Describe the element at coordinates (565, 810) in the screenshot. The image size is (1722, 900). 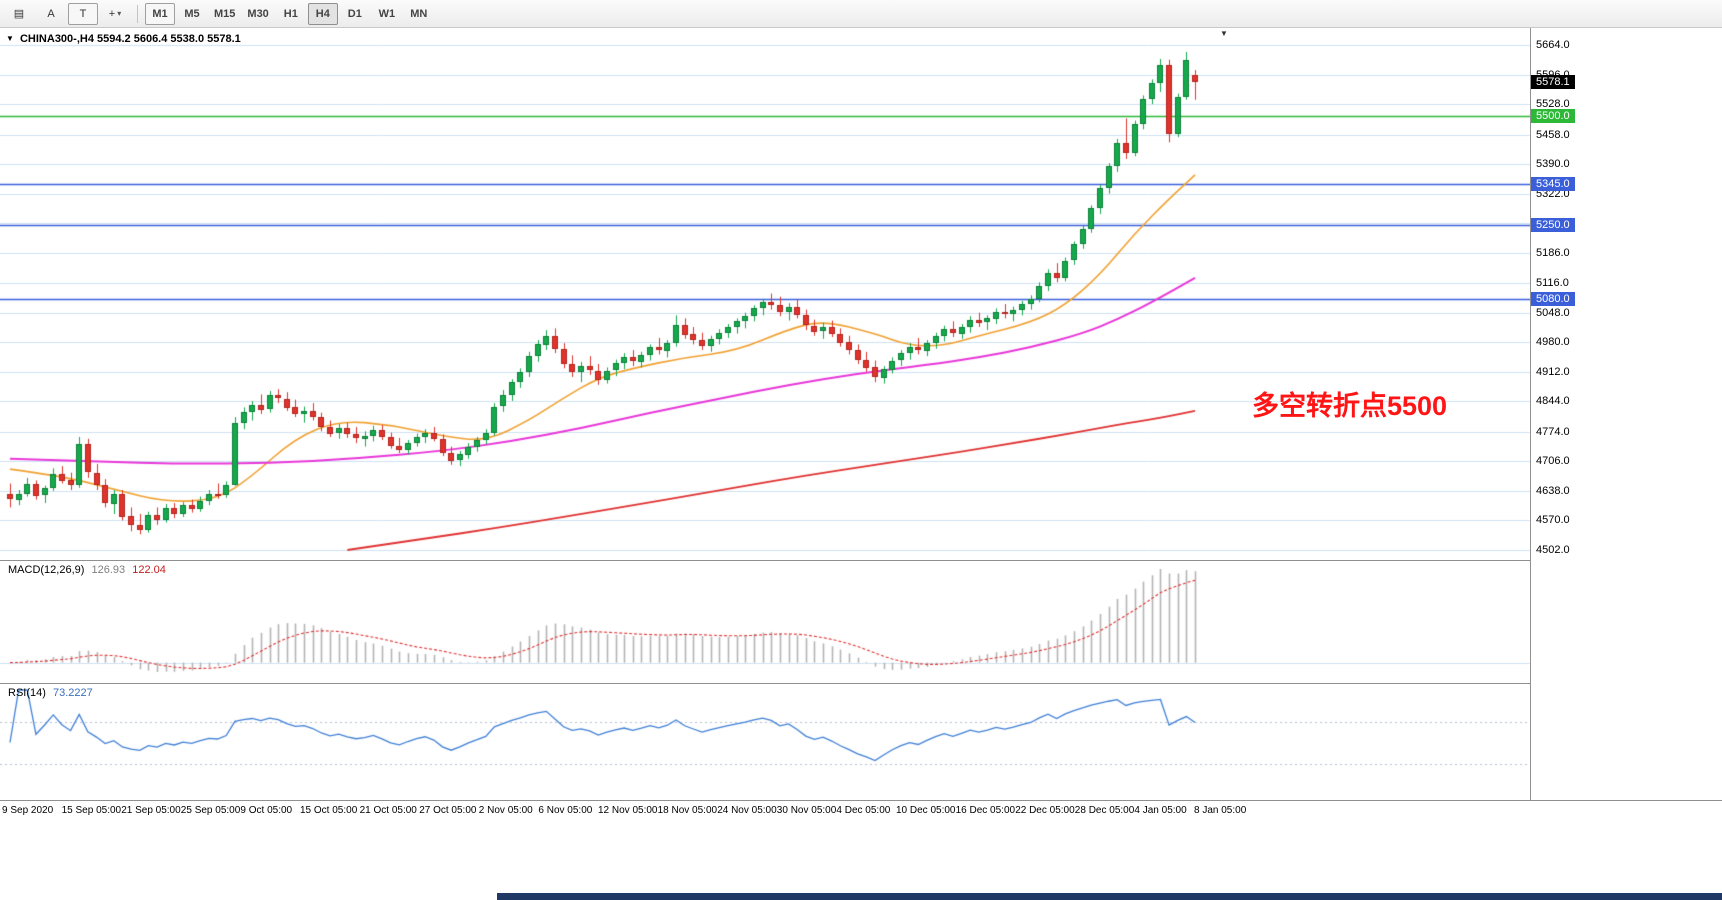
I see `time-tick-label: 6 Nov 05:00` at that location.